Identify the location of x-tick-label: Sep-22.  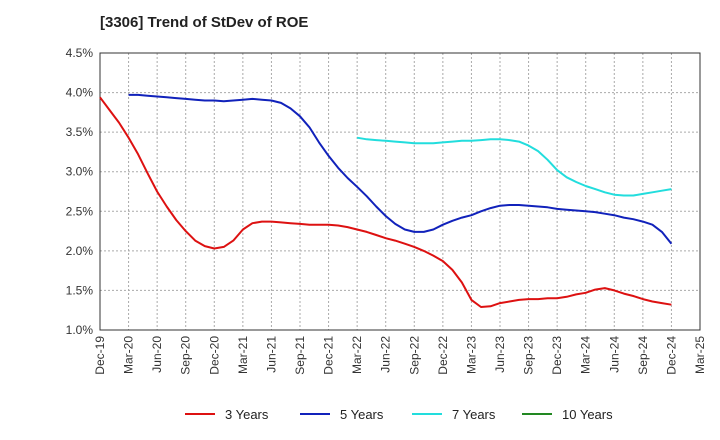
(414, 355).